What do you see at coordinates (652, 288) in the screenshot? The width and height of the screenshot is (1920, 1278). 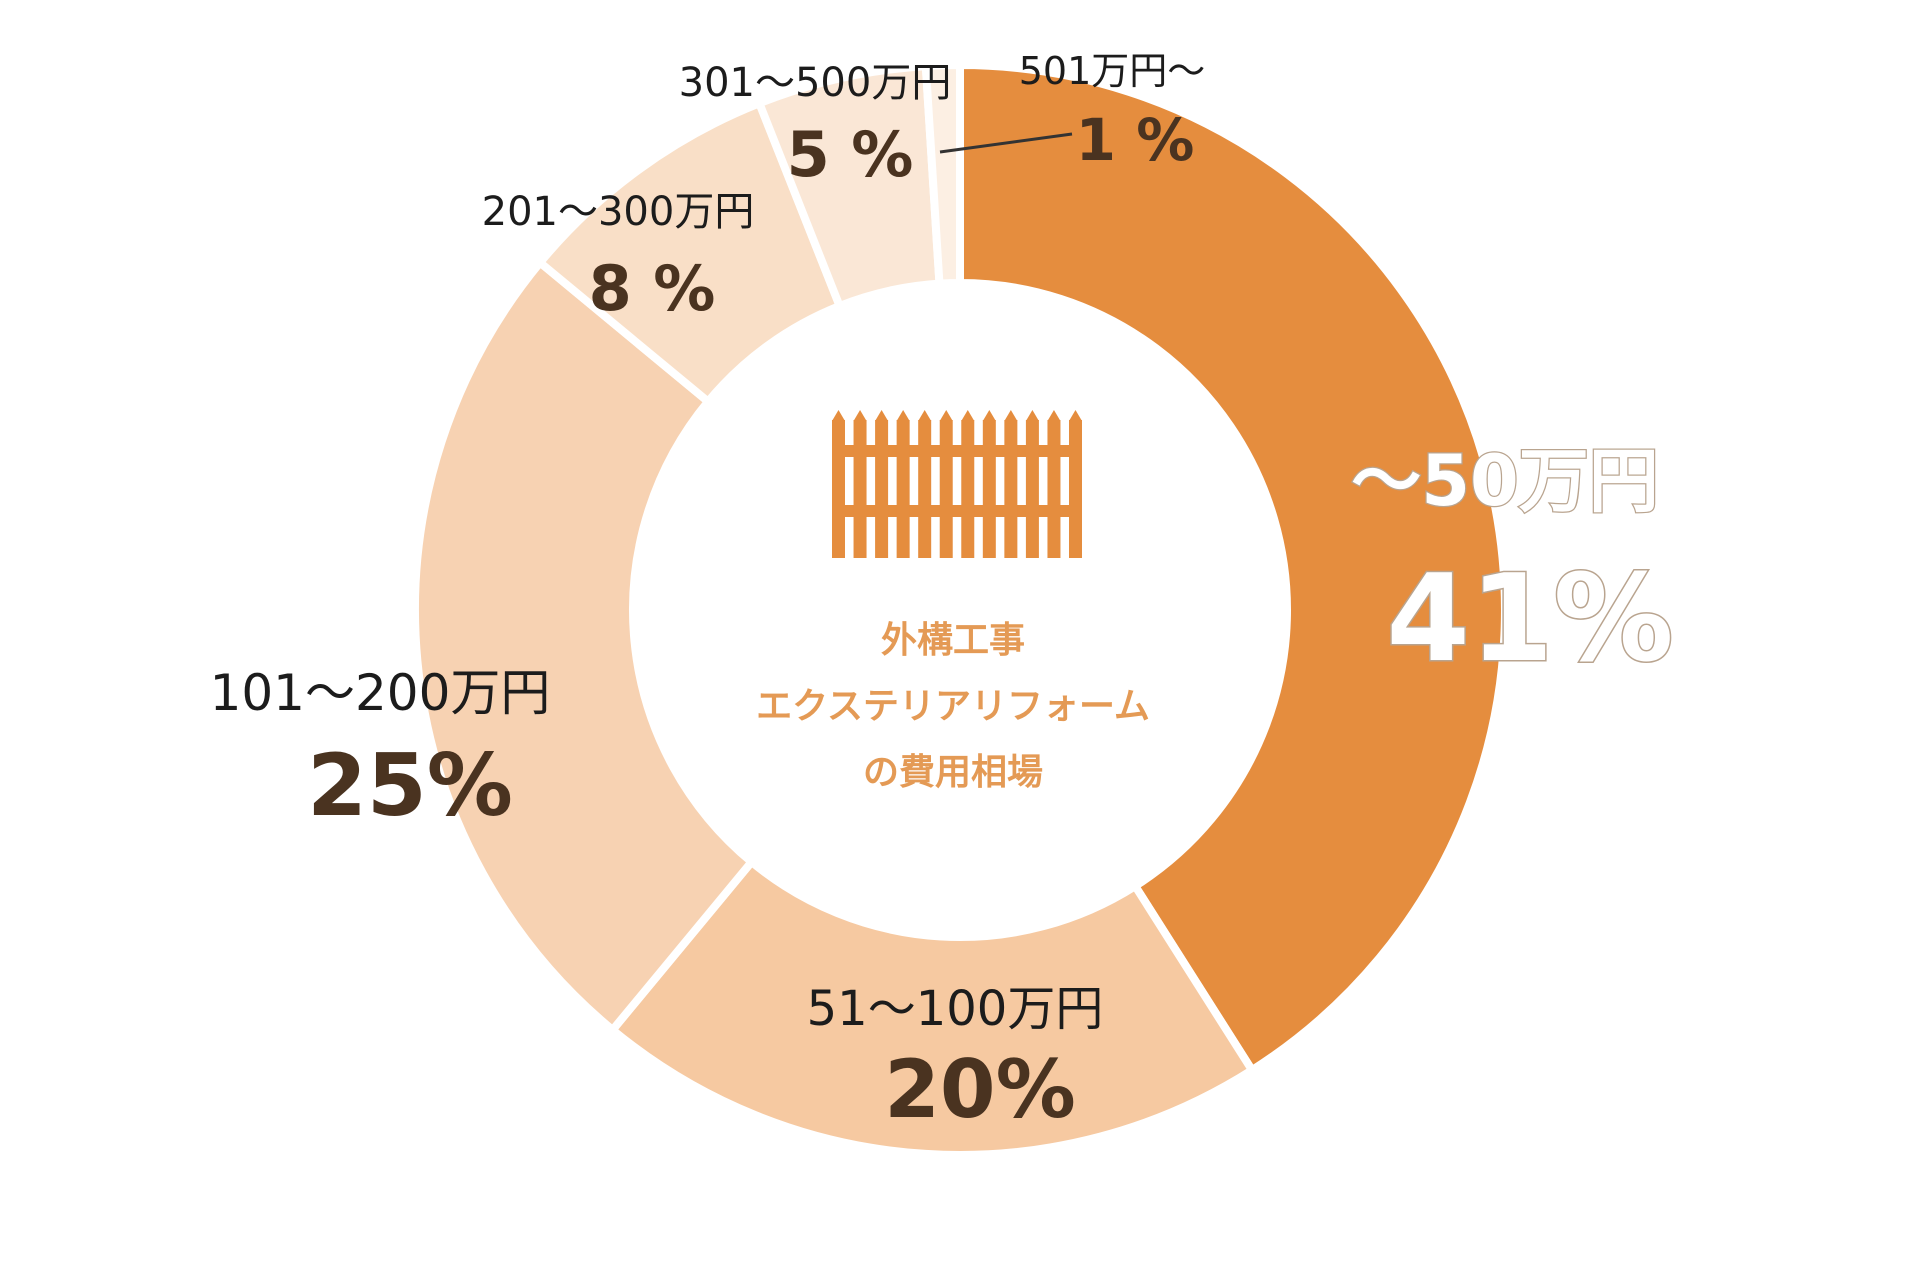 I see `slice-percent-3: 8 %` at bounding box center [652, 288].